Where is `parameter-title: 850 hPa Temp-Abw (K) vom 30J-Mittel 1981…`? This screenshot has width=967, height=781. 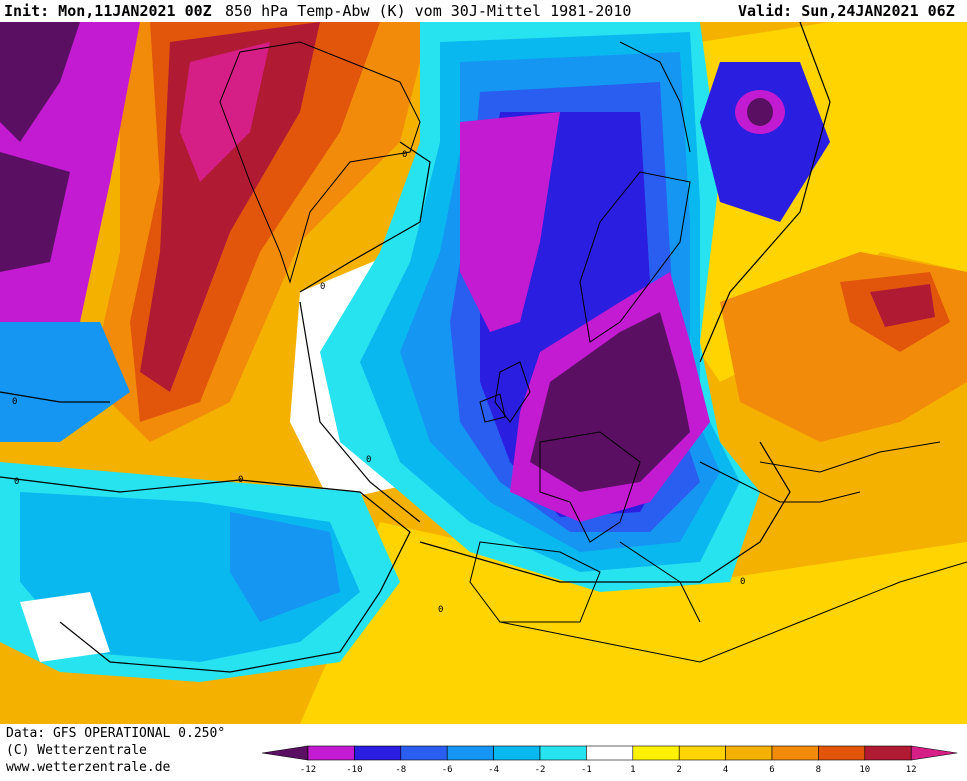
parameter-title: 850 hPa Temp-Abw (K) vom 30J-Mittel 1981… is located at coordinates (428, 11).